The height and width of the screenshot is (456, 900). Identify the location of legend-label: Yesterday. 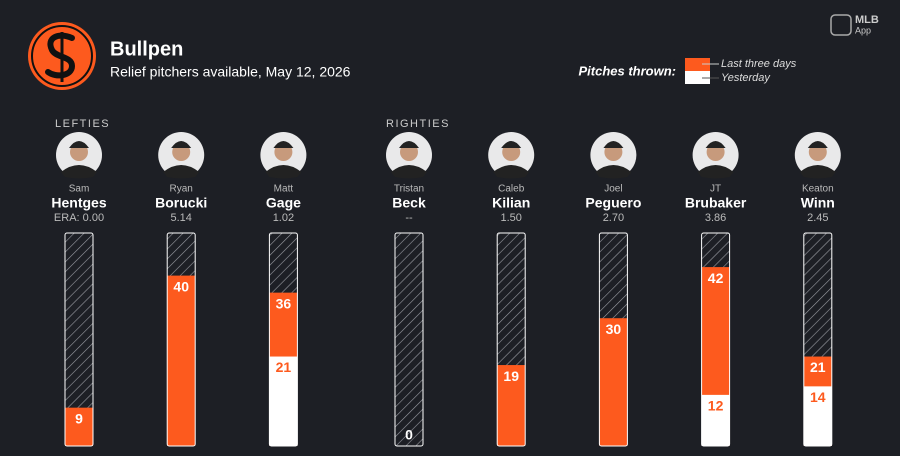
(746, 78).